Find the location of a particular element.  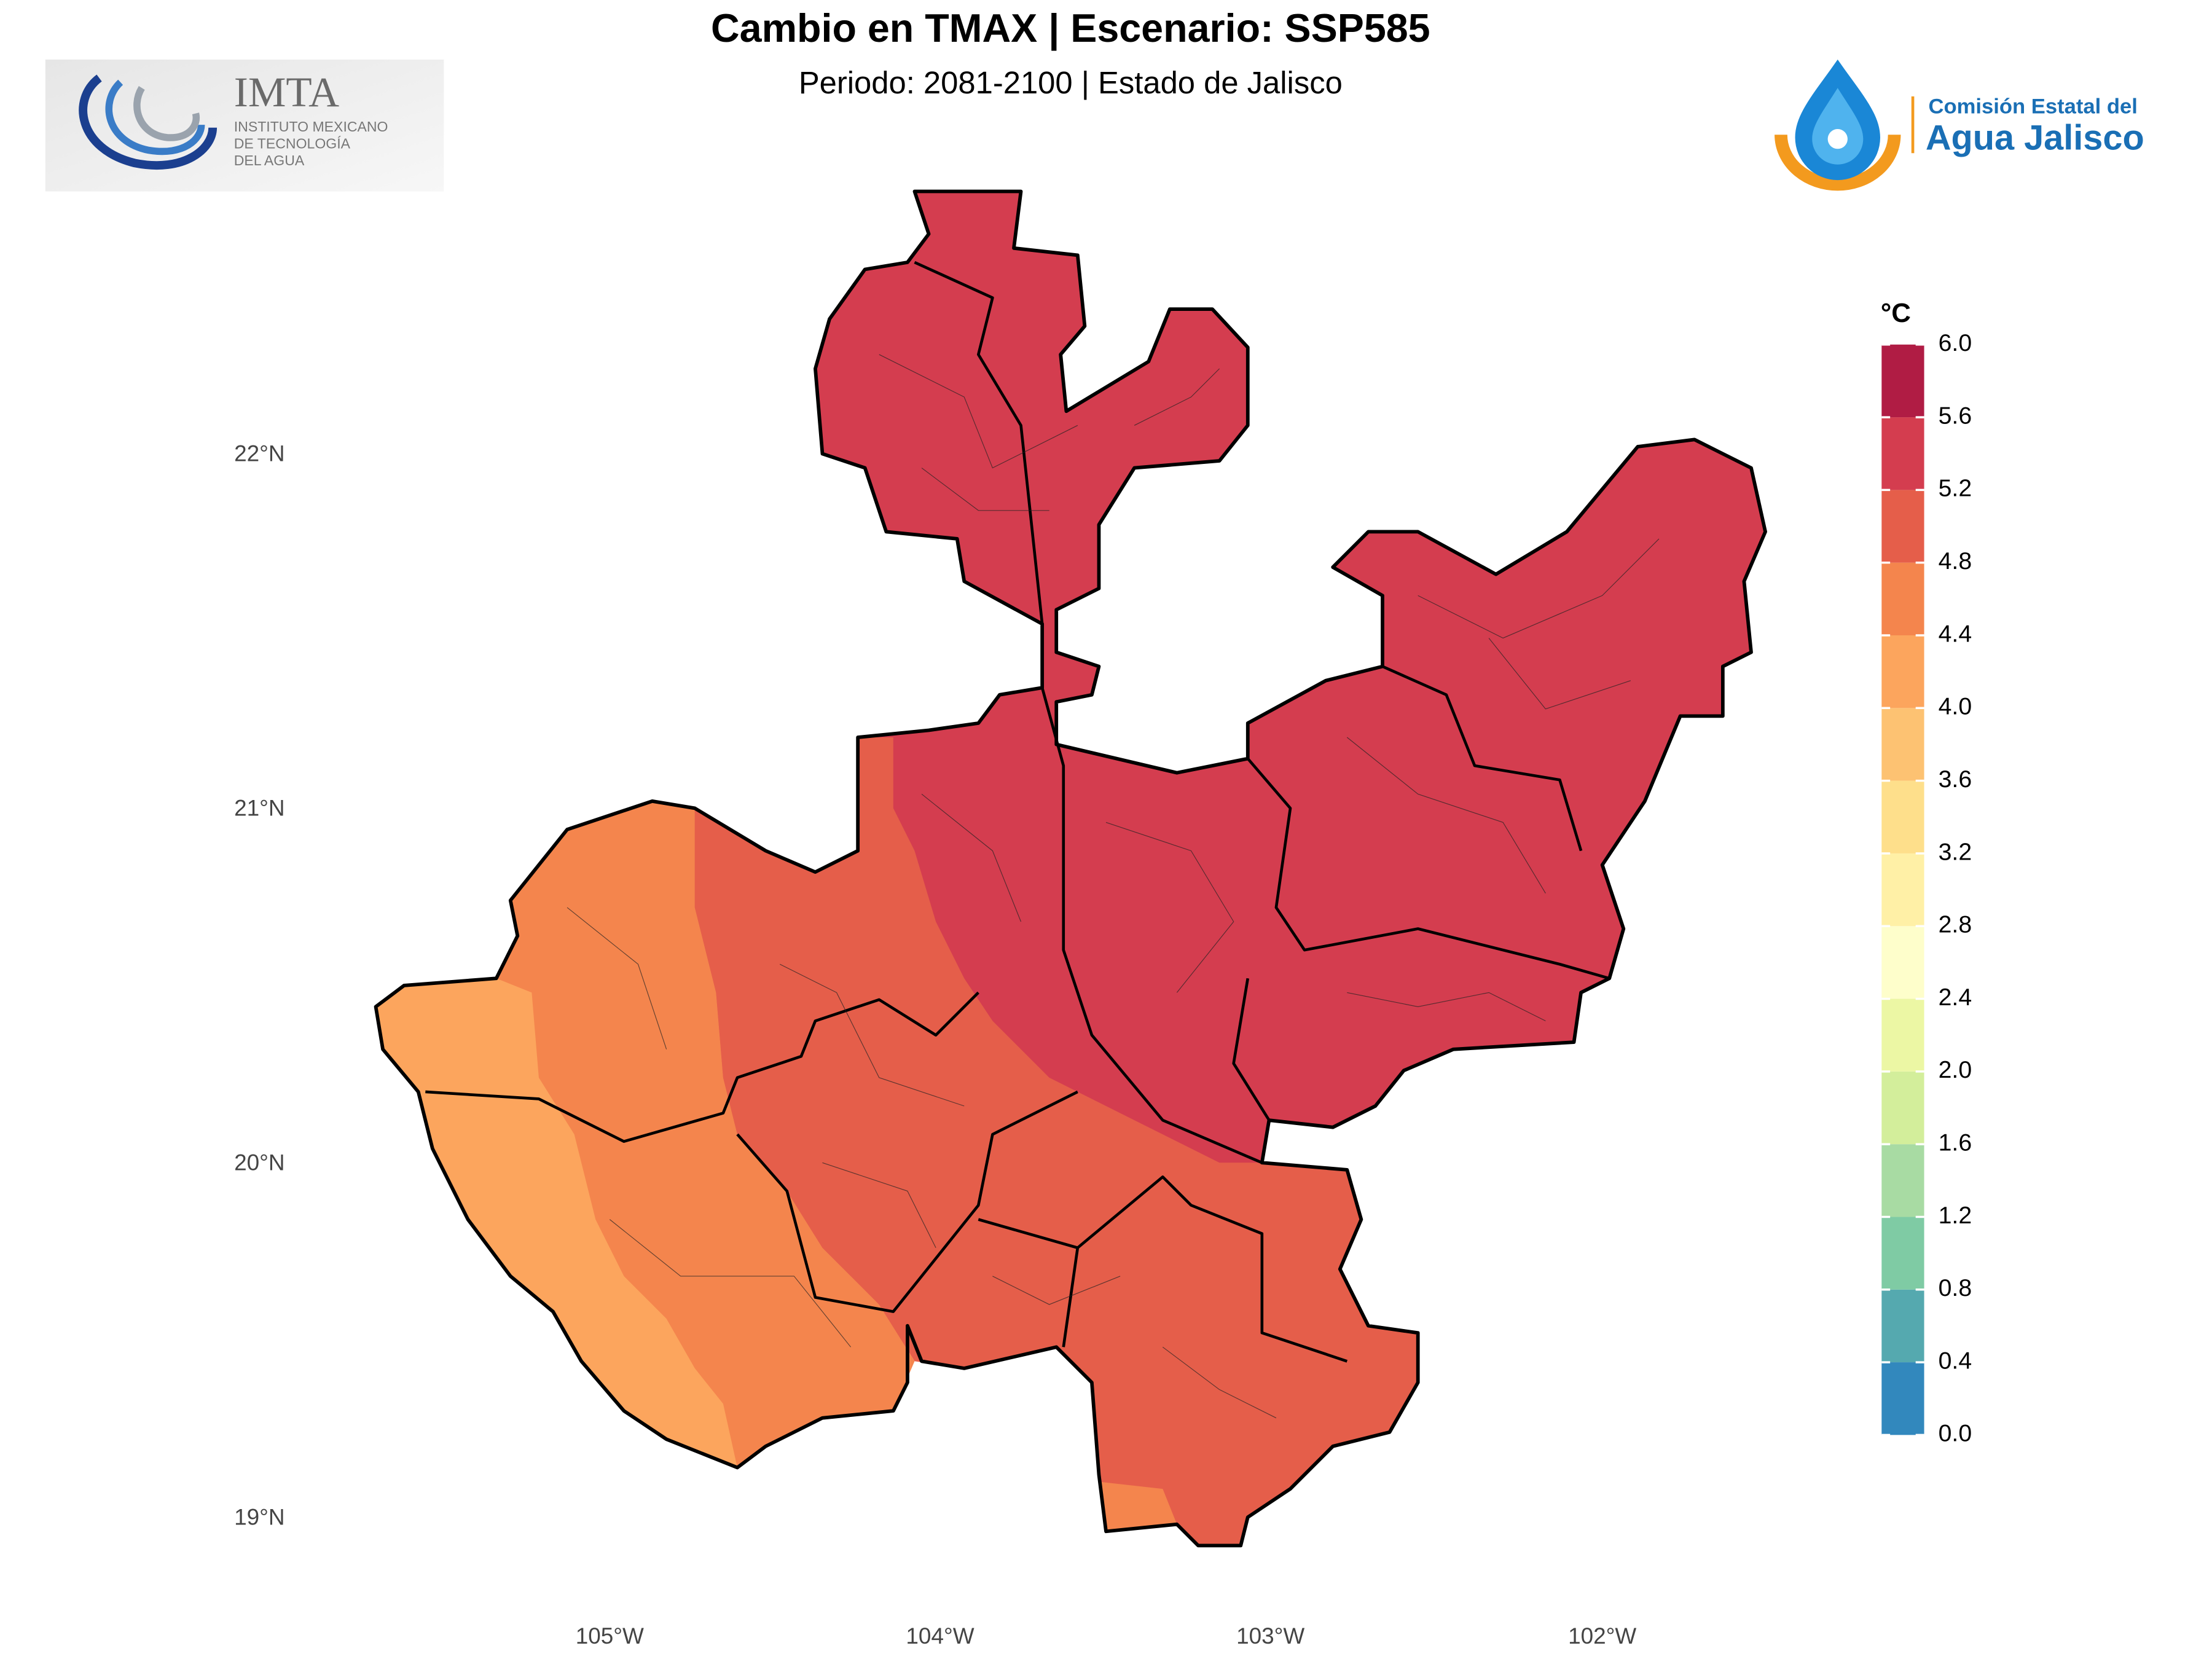

legend-tick-label: 0.8 is located at coordinates (1955, 1287).